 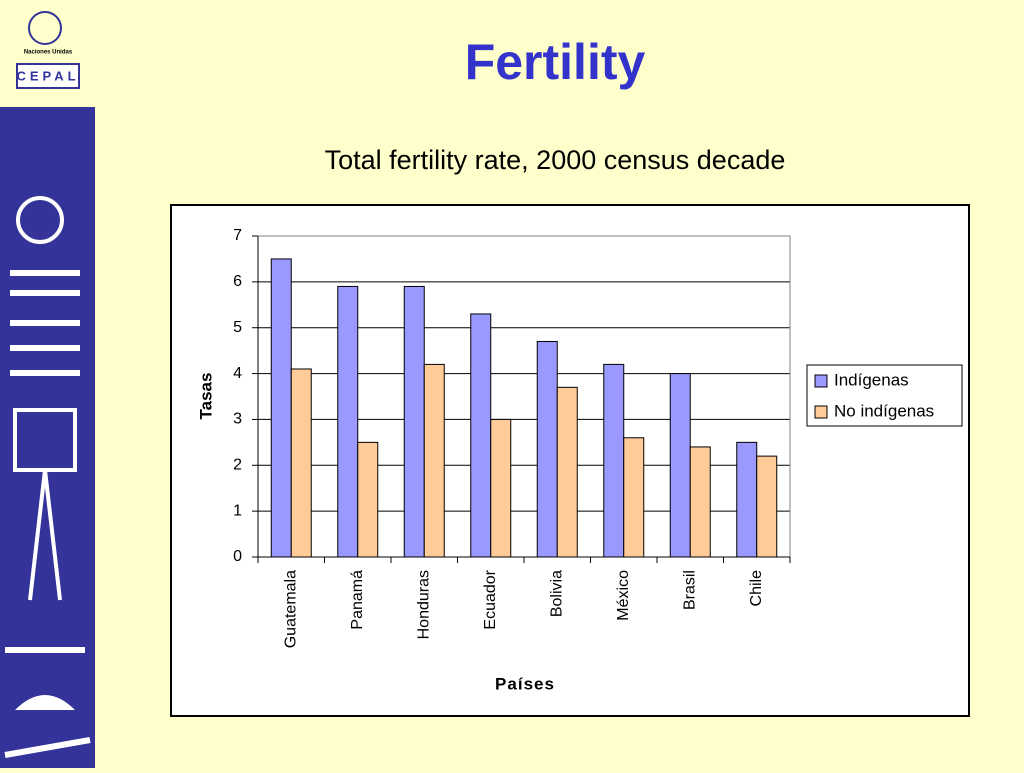 I want to click on x-tick-label: Ecuador, so click(x=490, y=599).